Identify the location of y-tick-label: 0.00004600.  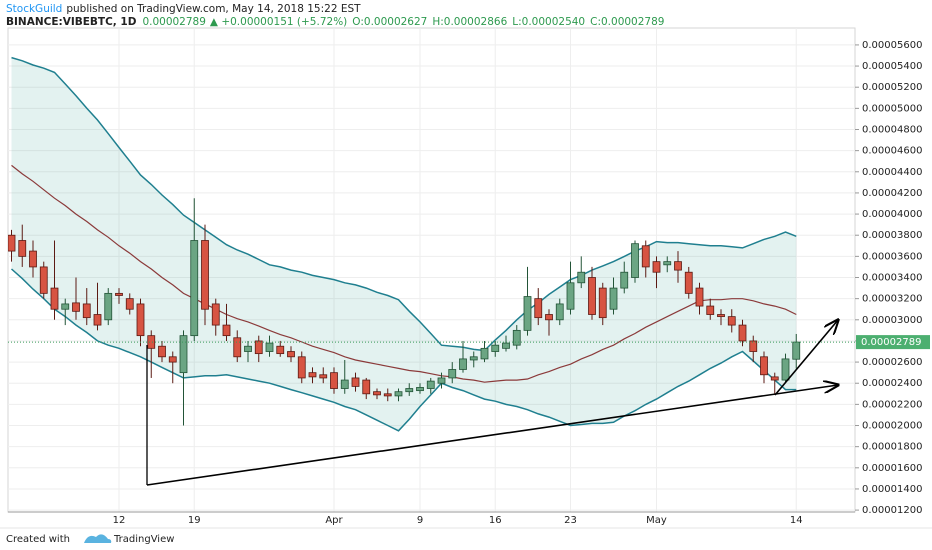
(892, 151).